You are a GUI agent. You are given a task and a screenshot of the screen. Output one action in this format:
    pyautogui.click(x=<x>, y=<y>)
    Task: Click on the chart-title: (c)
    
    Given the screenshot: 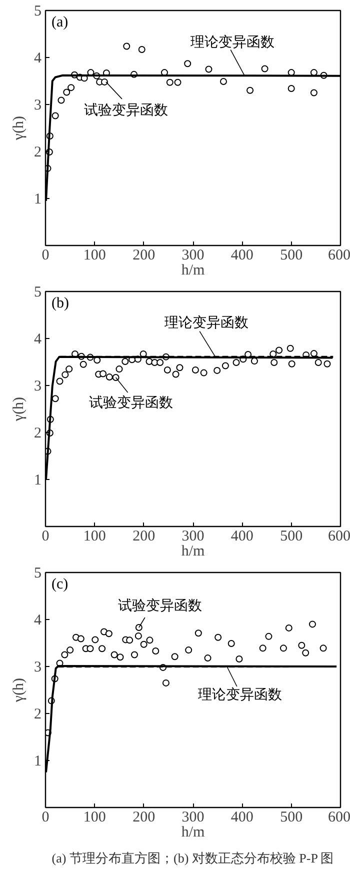 What is the action you would take?
    pyautogui.click(x=60, y=584)
    